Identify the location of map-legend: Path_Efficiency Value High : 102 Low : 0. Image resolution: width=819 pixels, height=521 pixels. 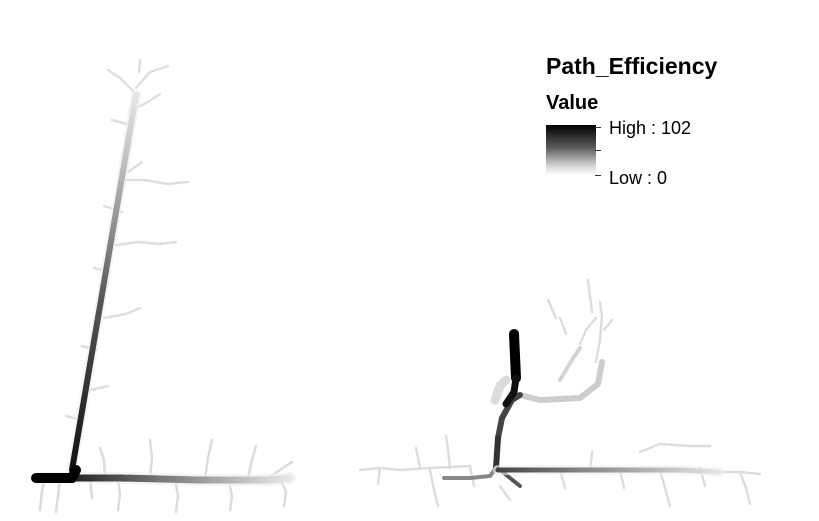
(666, 128).